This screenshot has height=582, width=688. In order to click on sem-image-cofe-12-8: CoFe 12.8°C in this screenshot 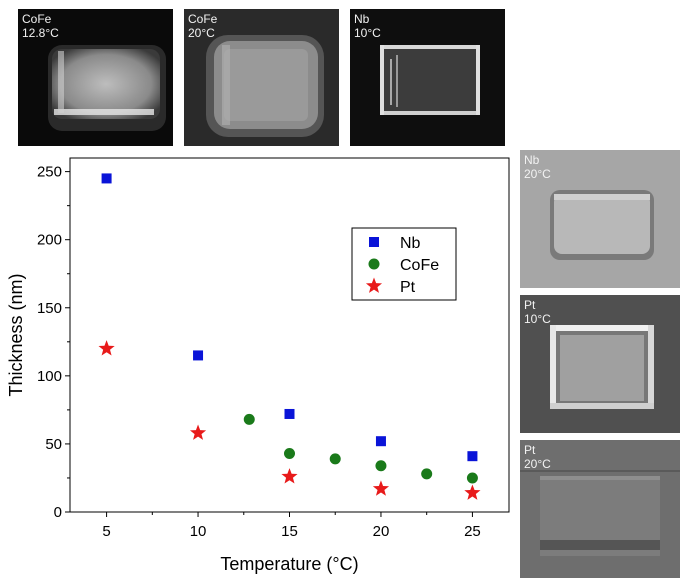, I will do `click(95, 77)`.